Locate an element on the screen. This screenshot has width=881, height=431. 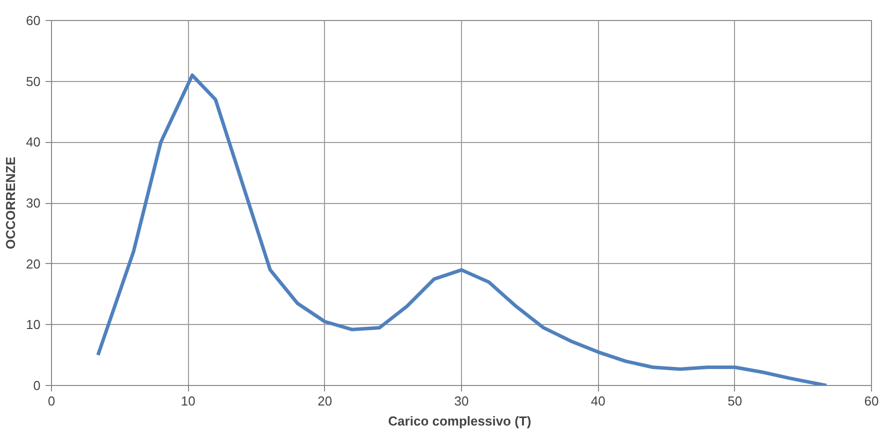
y-axis-title: OCCORRENZE is located at coordinates (10, 203).